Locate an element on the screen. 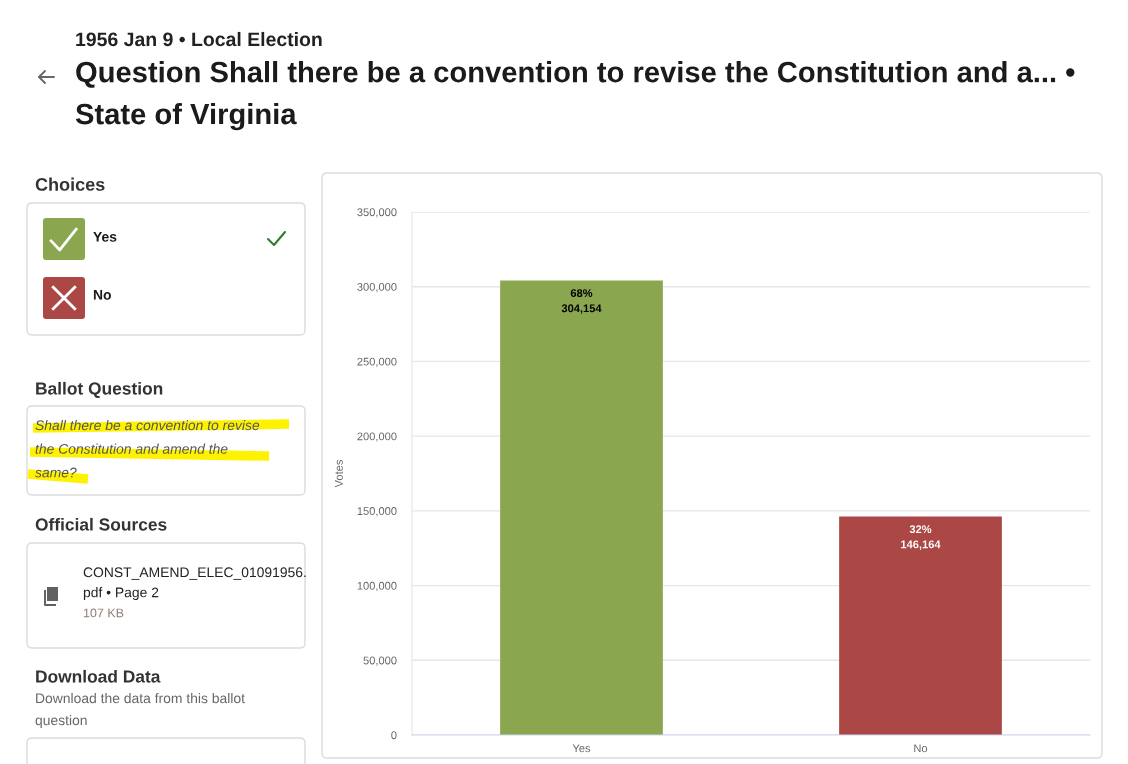 Image resolution: width=1128 pixels, height=764 pixels. text: Download the data from this ballot question is located at coordinates (140, 710).